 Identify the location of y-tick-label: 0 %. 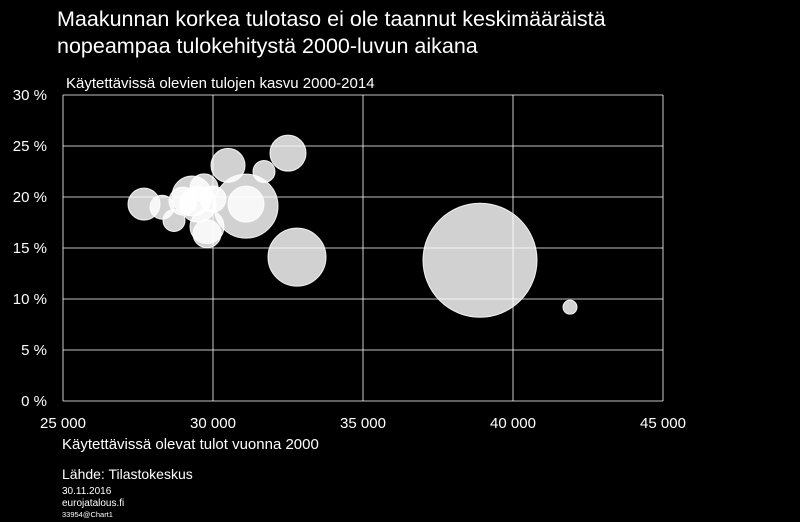
(34, 401).